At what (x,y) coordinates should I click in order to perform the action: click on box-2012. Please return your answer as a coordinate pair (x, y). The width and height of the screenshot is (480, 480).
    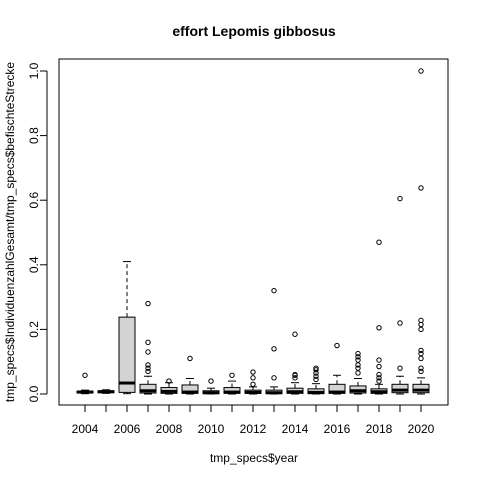
    Looking at the image, I should click on (253, 382).